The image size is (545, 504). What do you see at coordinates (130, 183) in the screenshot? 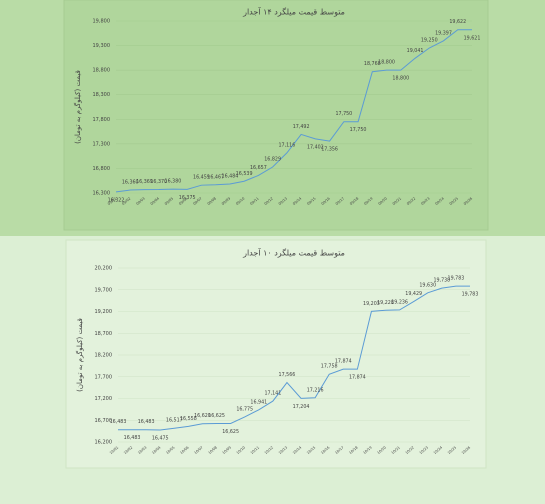
I see `data-label: 16,360` at bounding box center [130, 183].